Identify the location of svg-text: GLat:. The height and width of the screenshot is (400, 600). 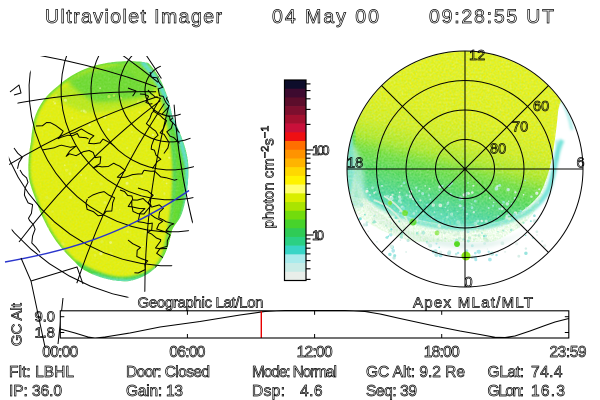
(506, 372).